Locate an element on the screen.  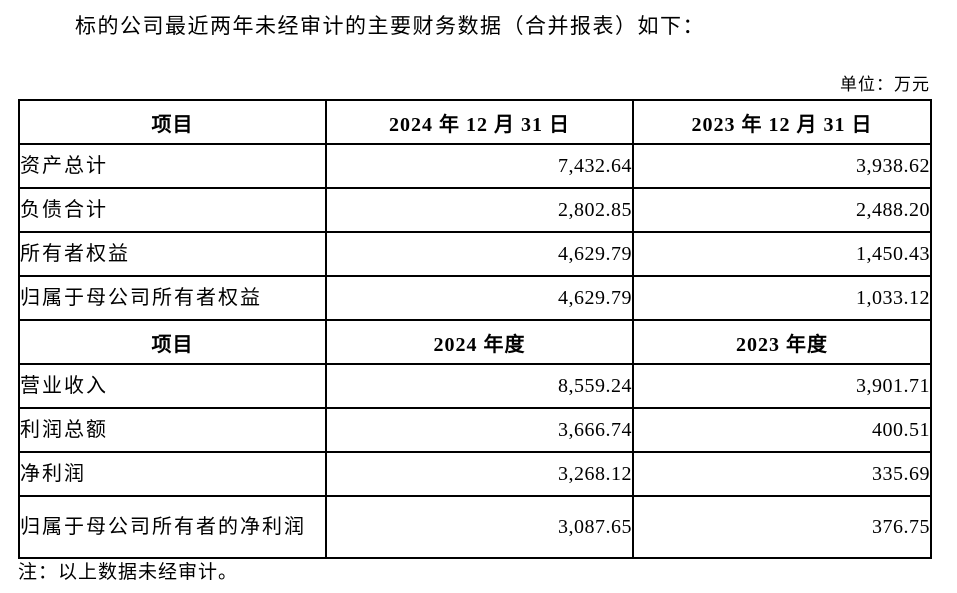
row-value-2024: 8,559.24 is located at coordinates (479, 386).